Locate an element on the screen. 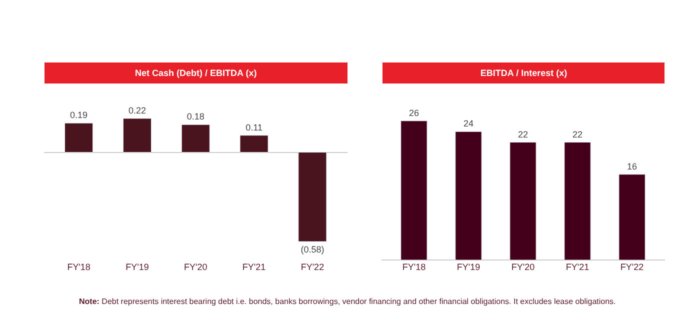 The width and height of the screenshot is (695, 320). text: Note: Debt represents interest bearing debt i.e. bonds, banks borrowings, vendor financing and other financial obligations. It excludes lease obligations. is located at coordinates (347, 301).